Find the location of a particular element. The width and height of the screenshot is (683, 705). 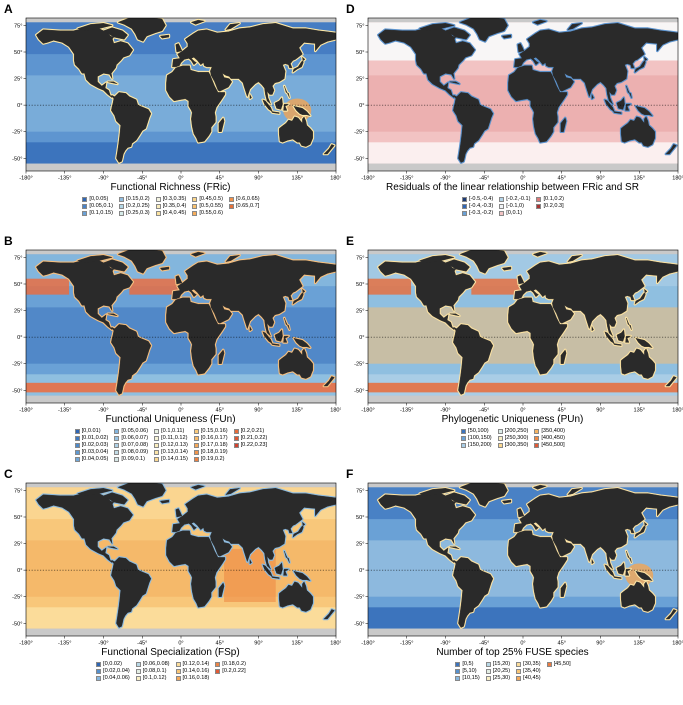

legend-label: [-0.3,-0.2) is located at coordinates (481, 213).